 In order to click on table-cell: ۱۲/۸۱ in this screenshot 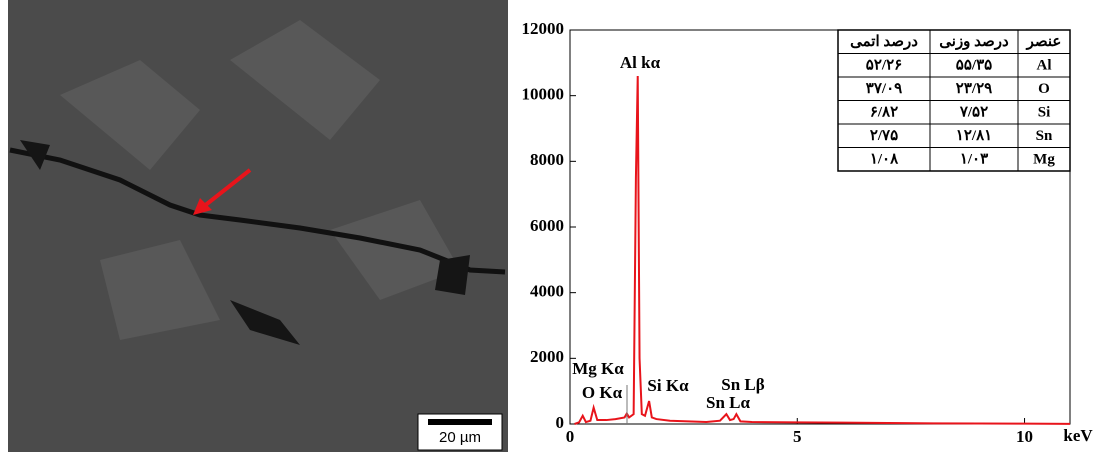, I will do `click(974, 136)`.